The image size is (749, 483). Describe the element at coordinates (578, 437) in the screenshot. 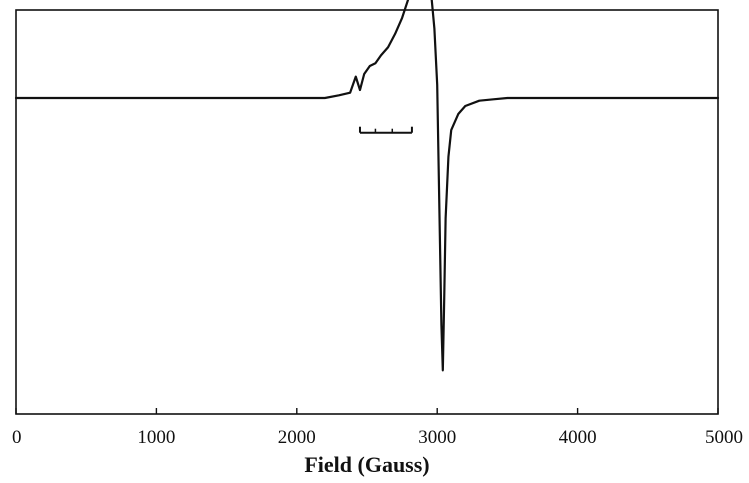

I see `x-tick-label-5: 4000` at that location.